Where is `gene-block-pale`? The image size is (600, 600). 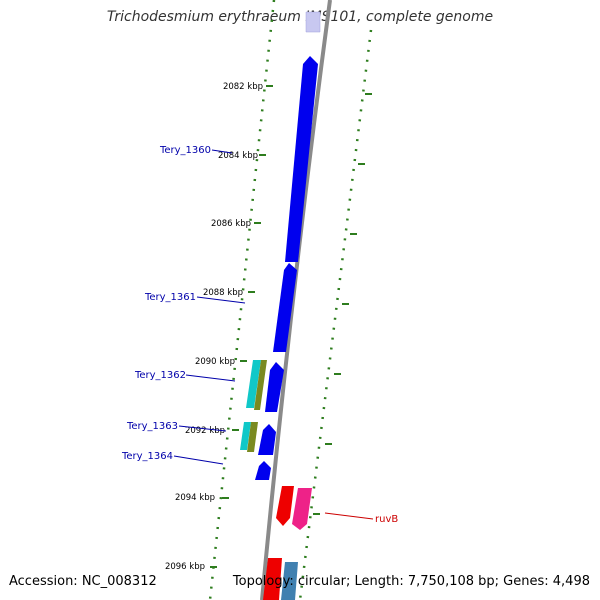 gene-block-pale is located at coordinates (313, 22).